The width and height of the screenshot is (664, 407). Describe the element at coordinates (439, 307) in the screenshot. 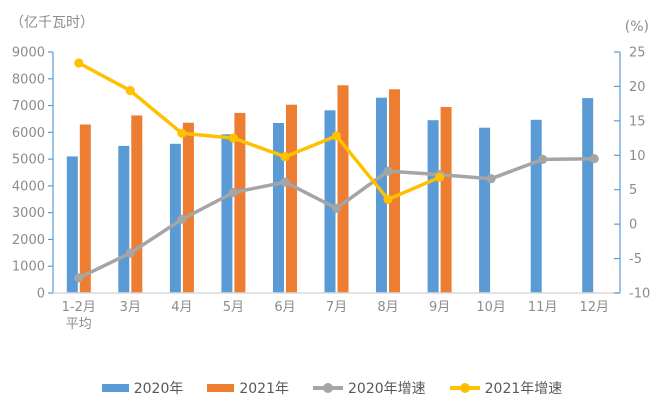

I see `x-axis-category-label: 9月` at that location.